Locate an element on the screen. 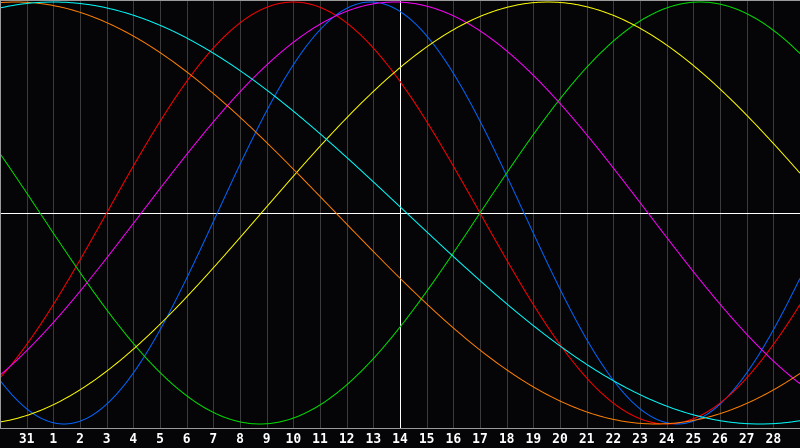 The height and width of the screenshot is (448, 800). x-tick-label: 15 is located at coordinates (427, 439).